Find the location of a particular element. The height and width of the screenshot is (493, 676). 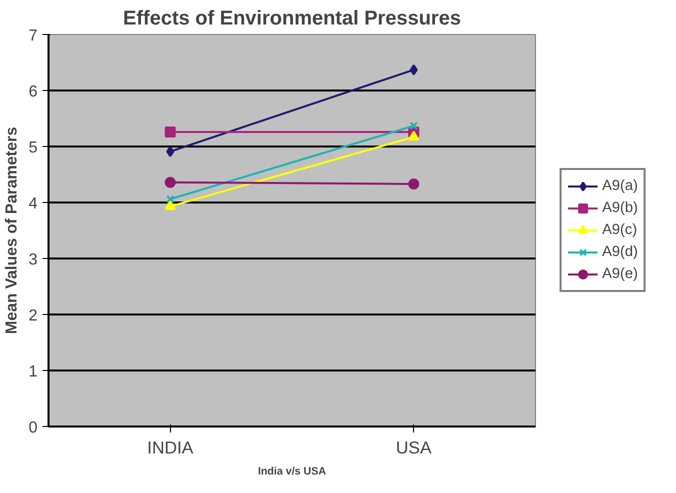

y-tick-label: 7 is located at coordinates (33, 36).